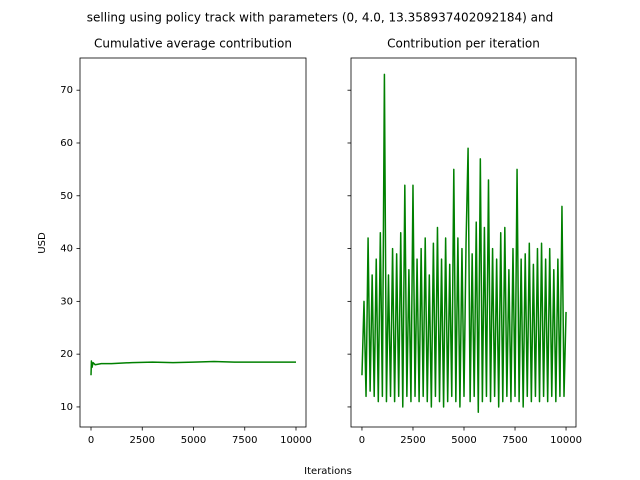  Describe the element at coordinates (66, 90) in the screenshot. I see `y-tick-label: 70` at that location.